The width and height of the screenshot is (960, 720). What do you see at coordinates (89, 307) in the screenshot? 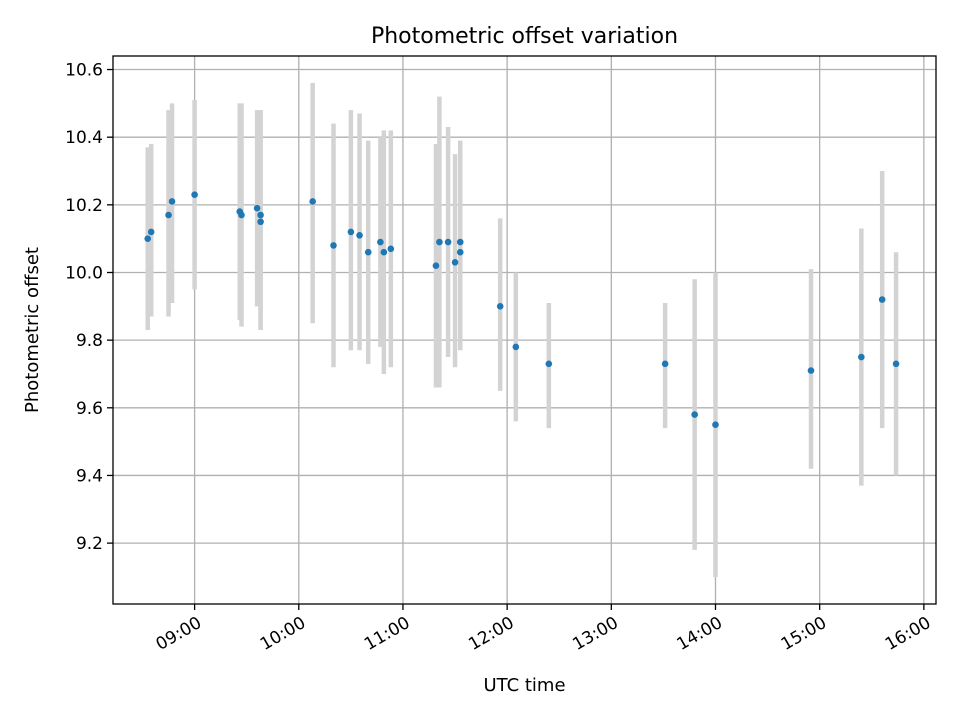
I see `y-axis: 9.2 9.4 9.6 9.8 10.0 10.2 10.4 10.6` at bounding box center [89, 307].